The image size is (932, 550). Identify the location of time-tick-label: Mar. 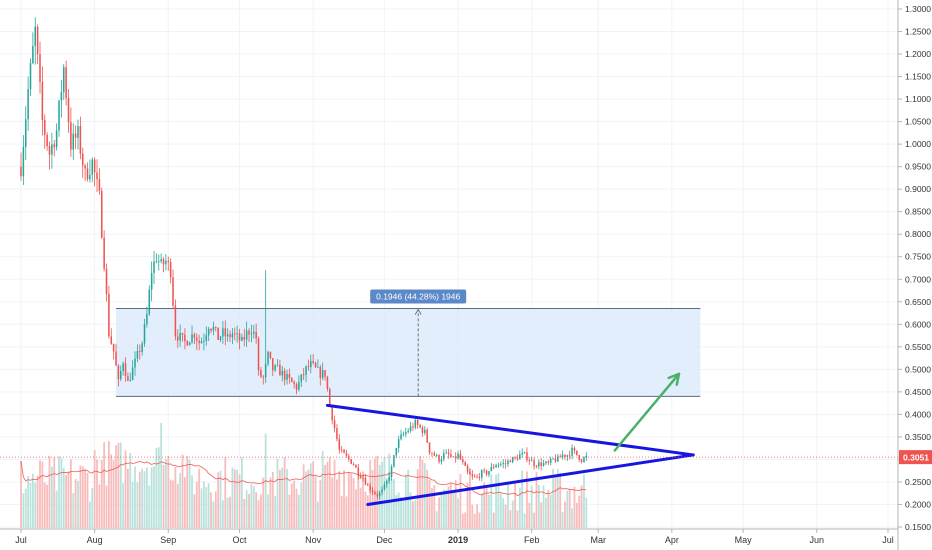
(598, 540).